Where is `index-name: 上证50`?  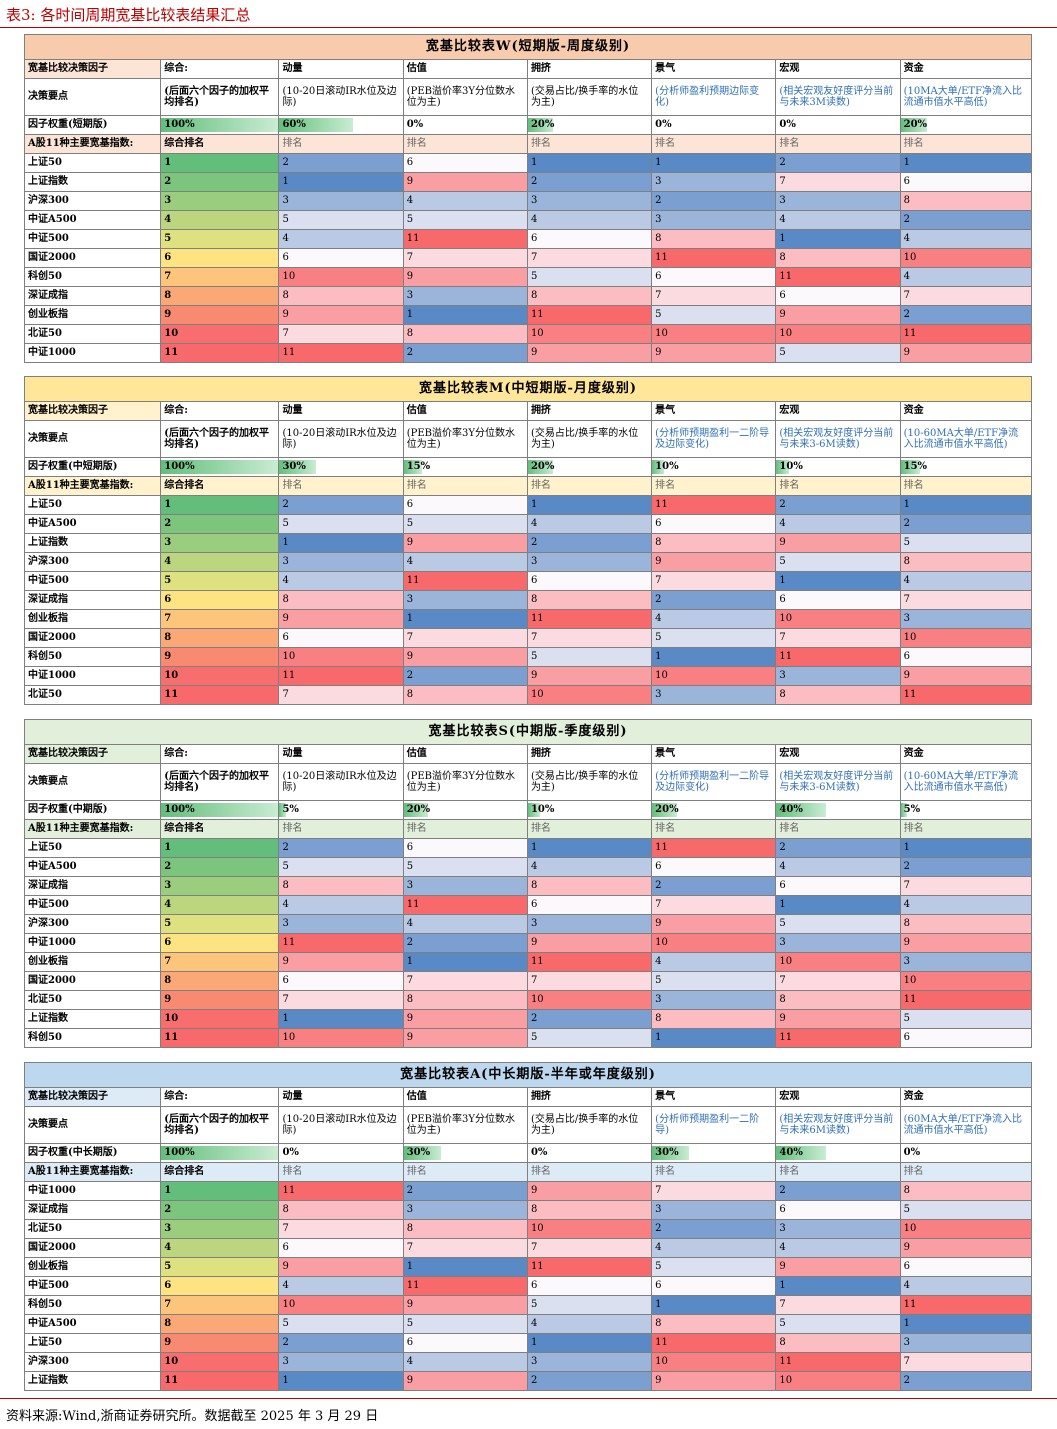 index-name: 上证50 is located at coordinates (92, 848).